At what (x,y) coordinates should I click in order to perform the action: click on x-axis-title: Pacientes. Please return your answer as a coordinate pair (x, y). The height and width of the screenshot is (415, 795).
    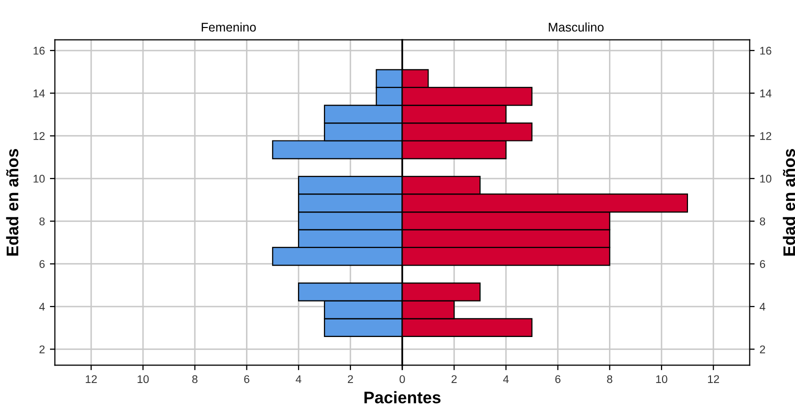
    Looking at the image, I should click on (402, 397).